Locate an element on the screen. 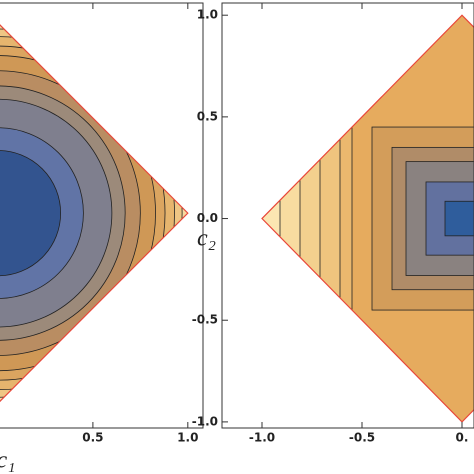 The width and height of the screenshot is (474, 474). x-tick-label: 1.0 is located at coordinates (187, 438).